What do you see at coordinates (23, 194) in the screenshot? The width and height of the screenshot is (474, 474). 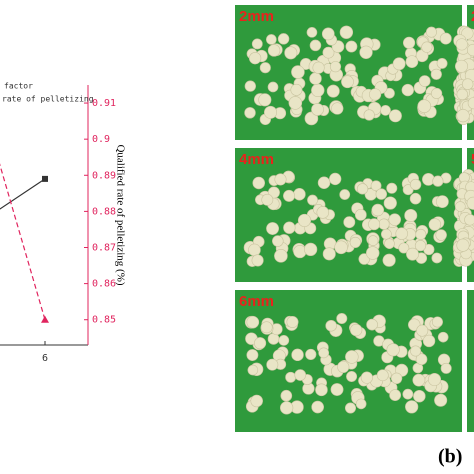 I see `series-line` at bounding box center [23, 194].